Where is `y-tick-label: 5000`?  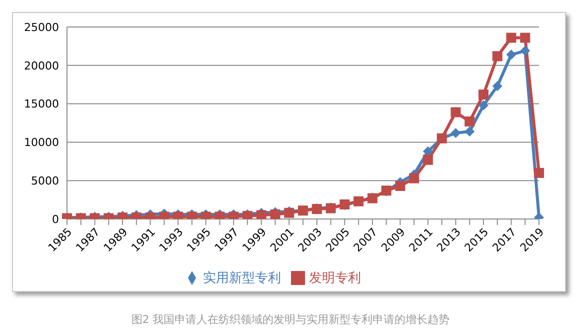
y-tick-label: 5000 is located at coordinates (45, 181).